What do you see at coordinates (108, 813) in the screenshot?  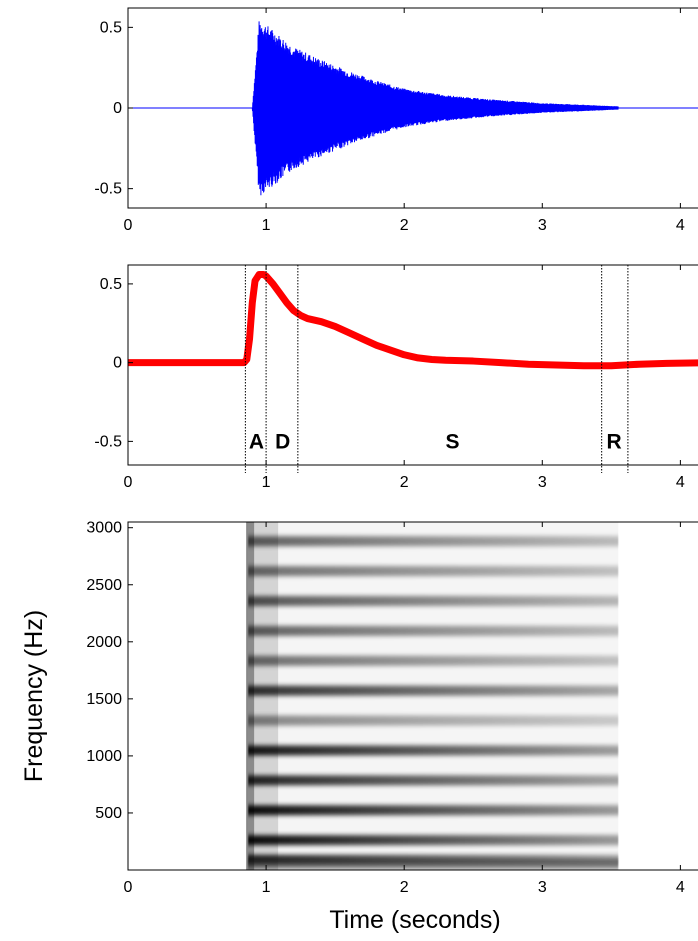 I see `spectrogram-y-tick-label: 500` at bounding box center [108, 813].